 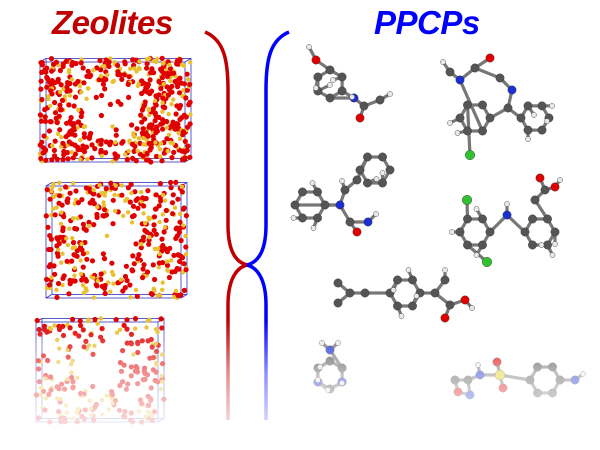 What do you see at coordinates (480, 375) in the screenshot?
I see `N-atom` at bounding box center [480, 375].